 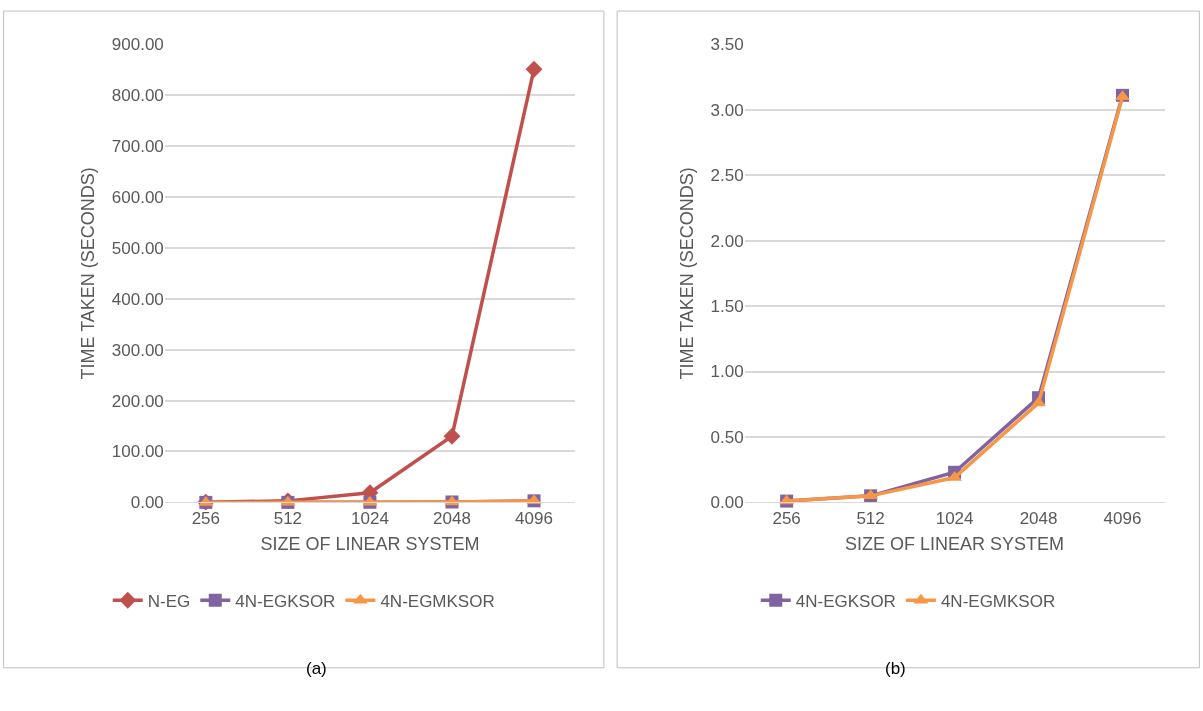 I want to click on y-tick-label: 800.00, so click(x=137, y=96).